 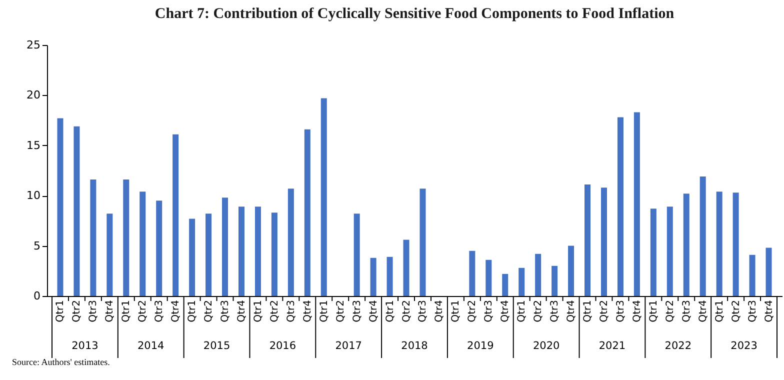 What do you see at coordinates (33, 195) in the screenshot?
I see `y-tick-label: 10` at bounding box center [33, 195].